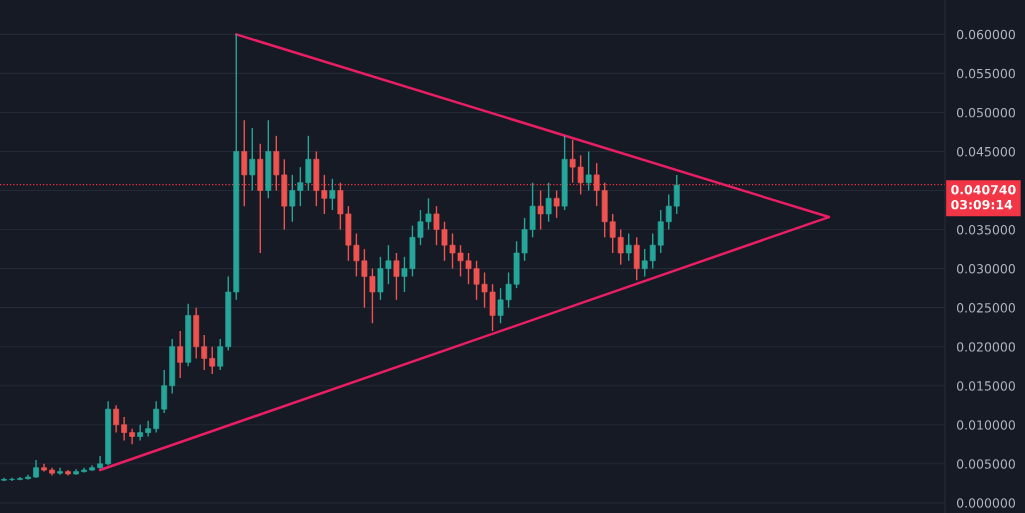 The width and height of the screenshot is (1025, 513). What do you see at coordinates (985, 308) in the screenshot?
I see `y-tick-label: 0.025000` at bounding box center [985, 308].